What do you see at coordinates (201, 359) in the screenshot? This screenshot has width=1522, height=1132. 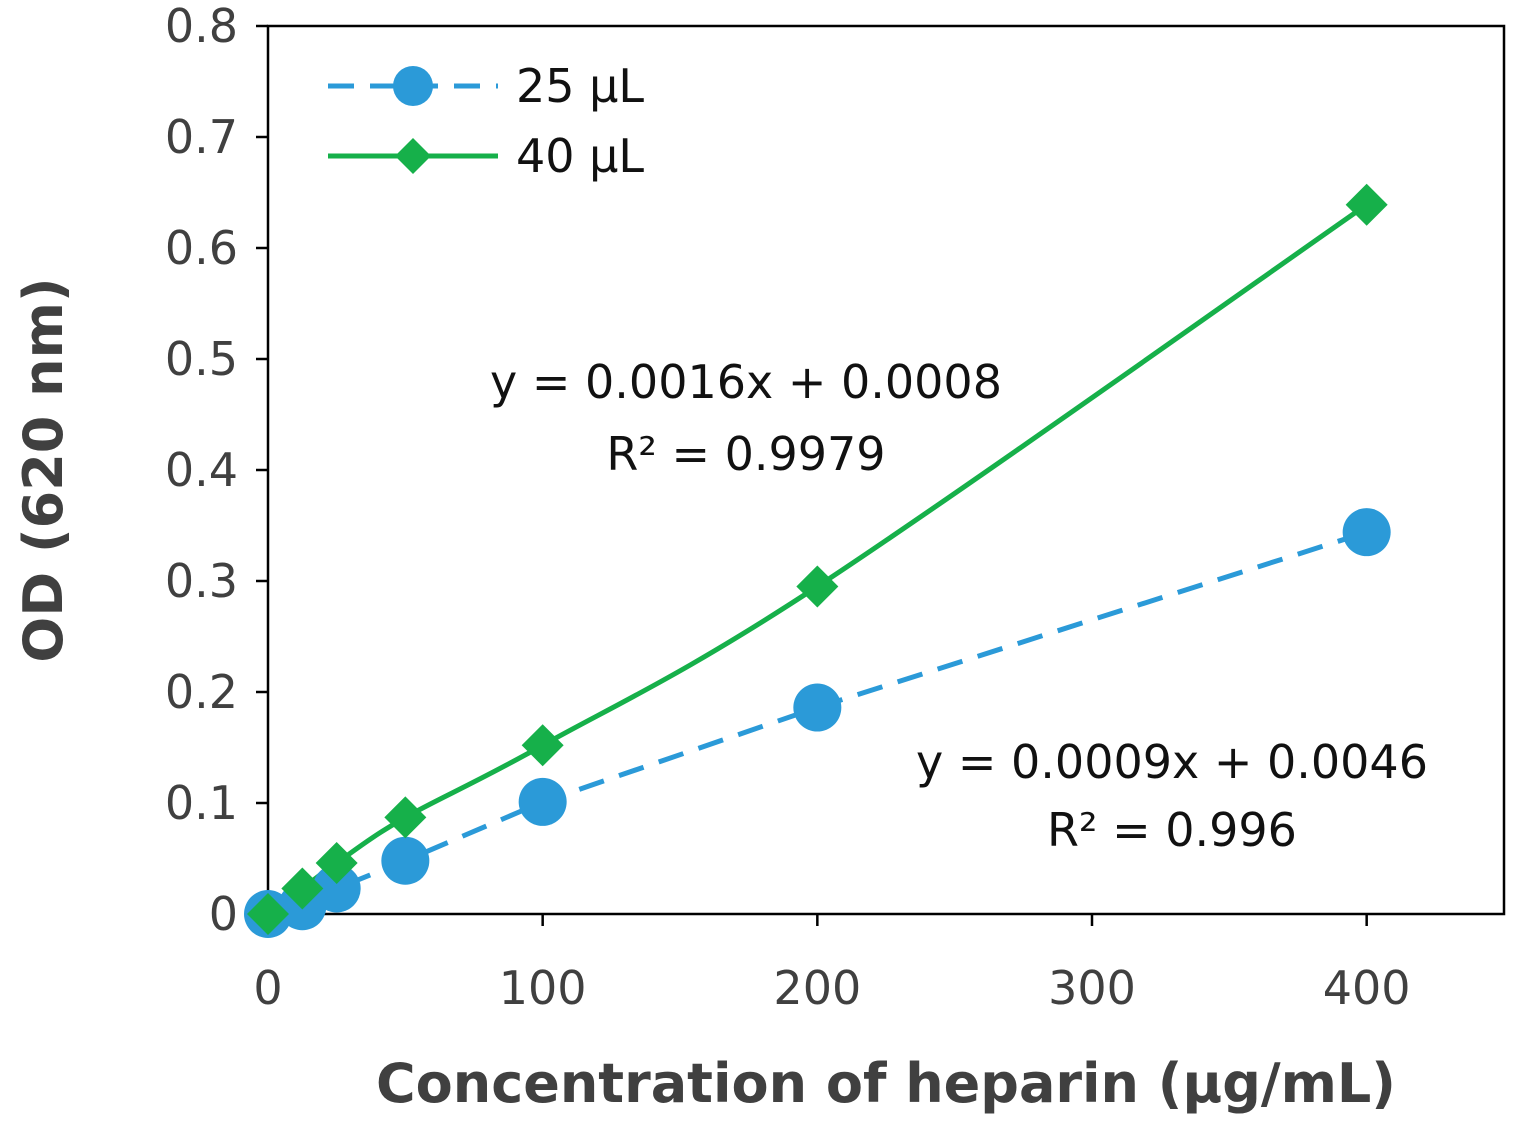 I see `y-tick-label: 0.5` at bounding box center [201, 359].